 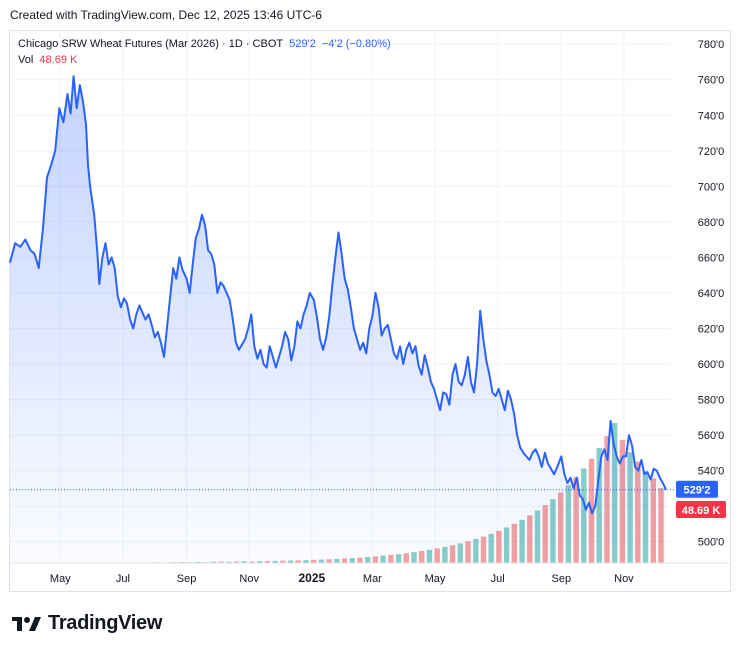 What do you see at coordinates (711, 401) in the screenshot?
I see `y-tick-label: 580'0` at bounding box center [711, 401].